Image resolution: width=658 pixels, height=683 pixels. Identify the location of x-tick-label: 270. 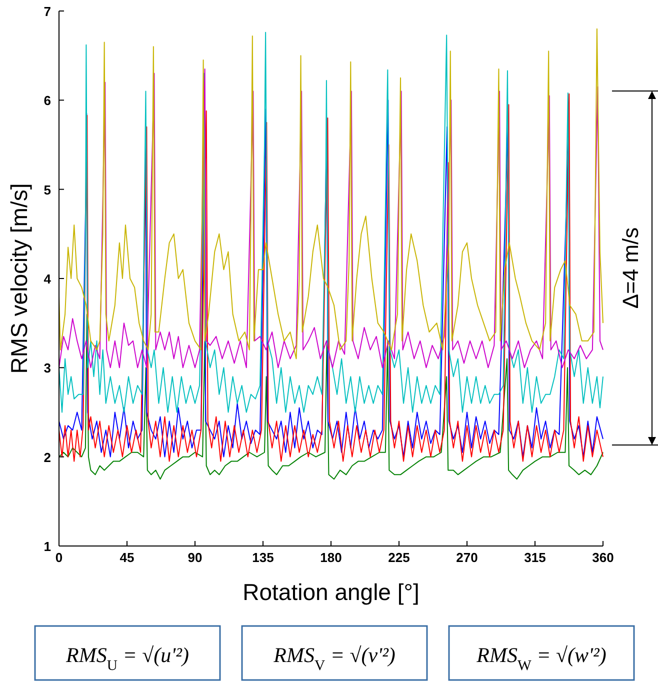
(467, 557).